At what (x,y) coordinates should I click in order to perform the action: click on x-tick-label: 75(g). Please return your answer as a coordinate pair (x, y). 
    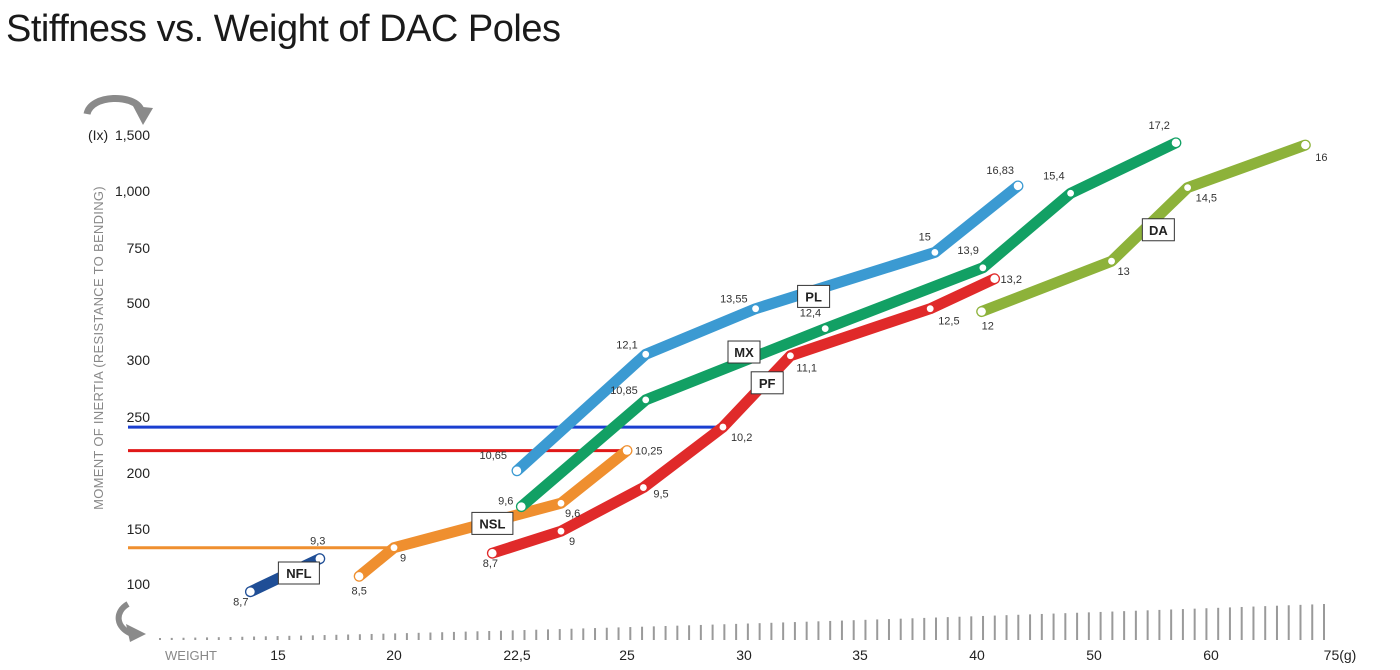
    Looking at the image, I should click on (1340, 655).